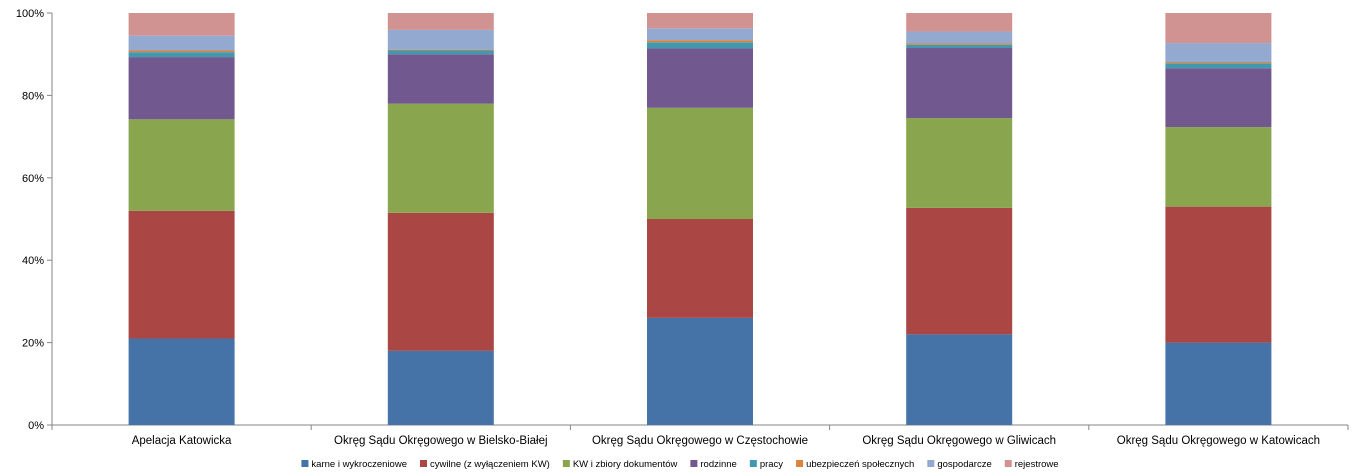  I want to click on legend-label: karne i wykroczeniowe, so click(359, 464).